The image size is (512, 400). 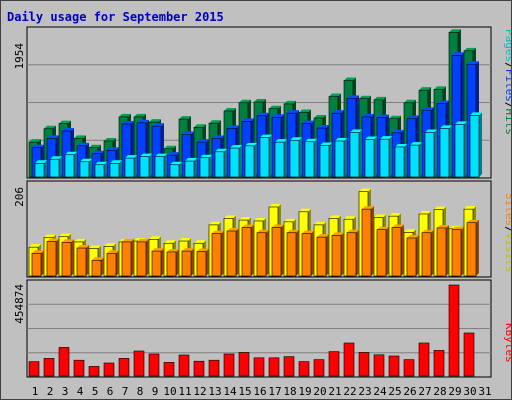 I want to click on day-label-31: 31, so click(x=484, y=391).